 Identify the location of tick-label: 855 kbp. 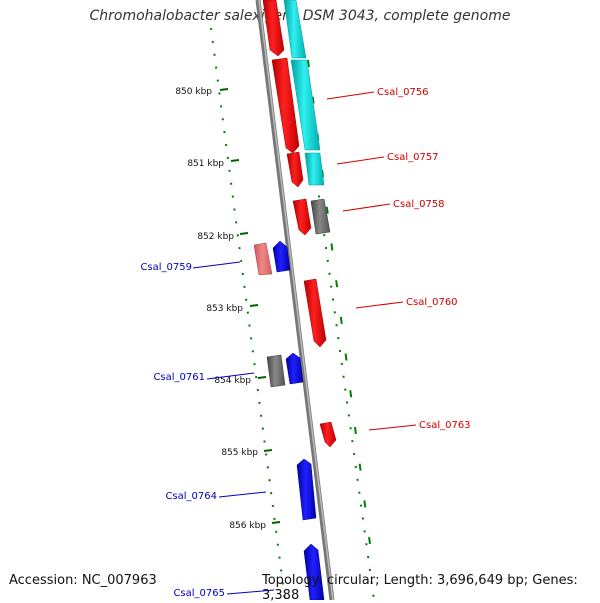
(239, 453).